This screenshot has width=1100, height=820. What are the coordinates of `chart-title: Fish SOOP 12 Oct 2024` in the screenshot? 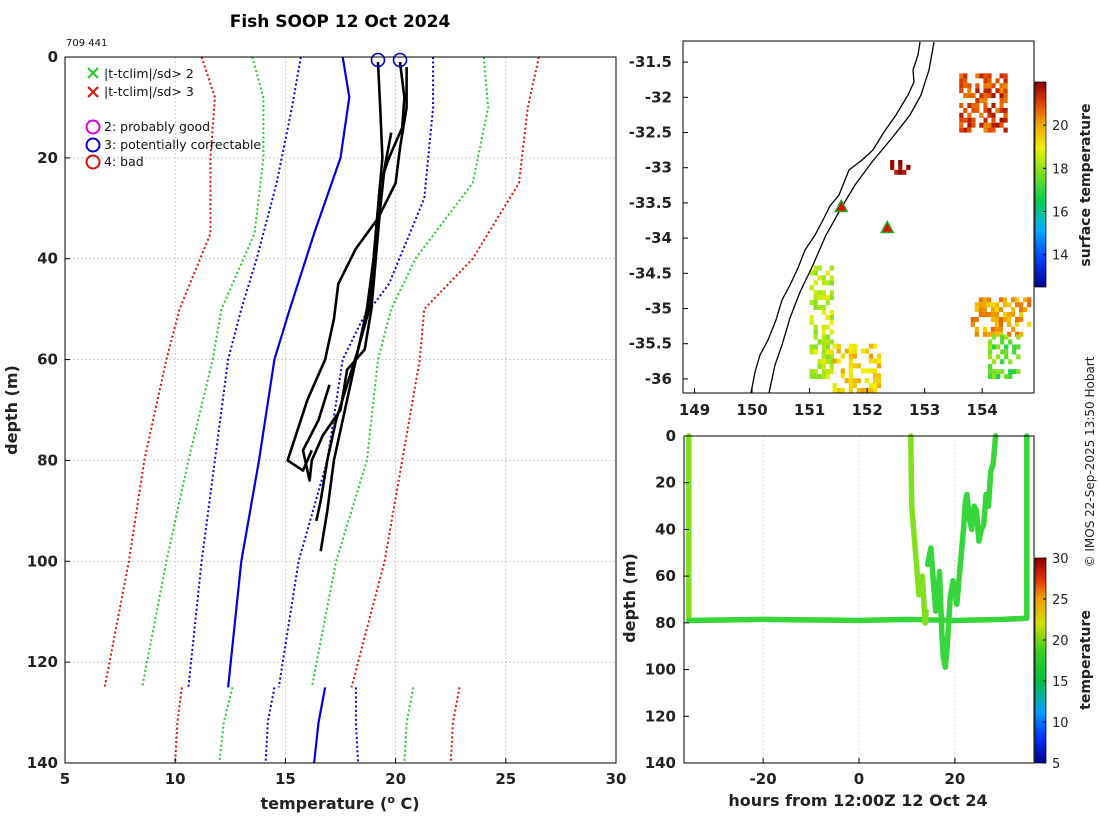 It's located at (340, 22).